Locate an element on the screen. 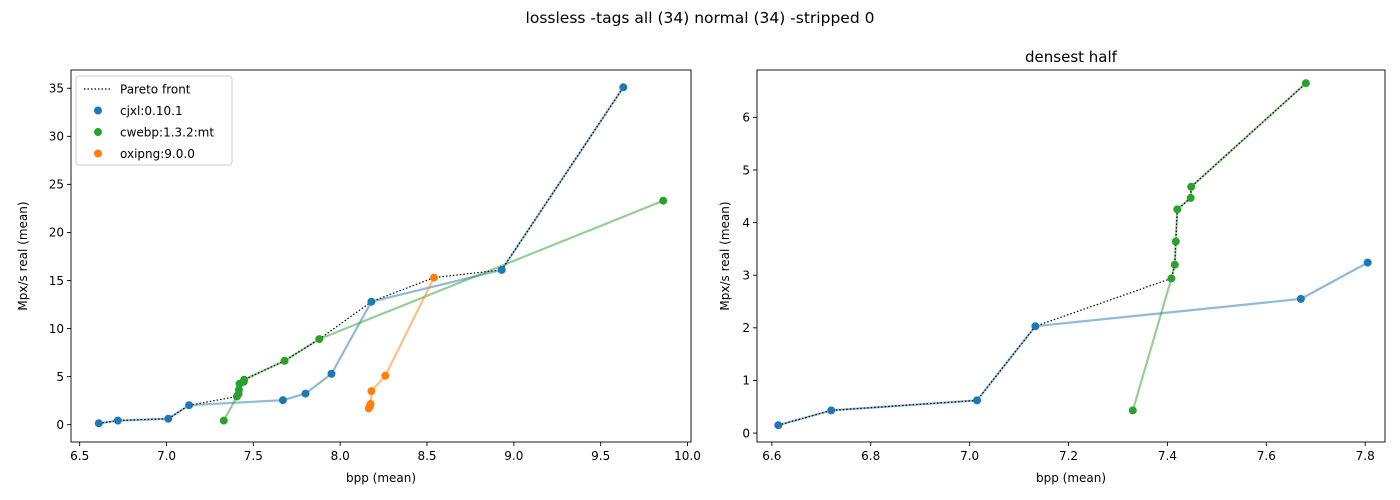 This screenshot has width=1400, height=500. x-tick-label: 7.8 is located at coordinates (1365, 456).